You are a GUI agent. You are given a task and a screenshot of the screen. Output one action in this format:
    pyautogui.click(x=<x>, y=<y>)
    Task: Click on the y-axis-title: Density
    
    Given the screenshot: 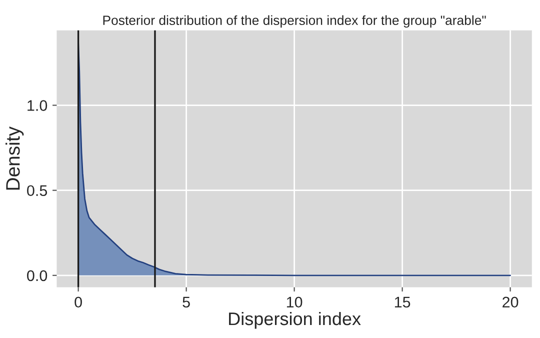 What is the action you would take?
    pyautogui.click(x=15, y=158)
    